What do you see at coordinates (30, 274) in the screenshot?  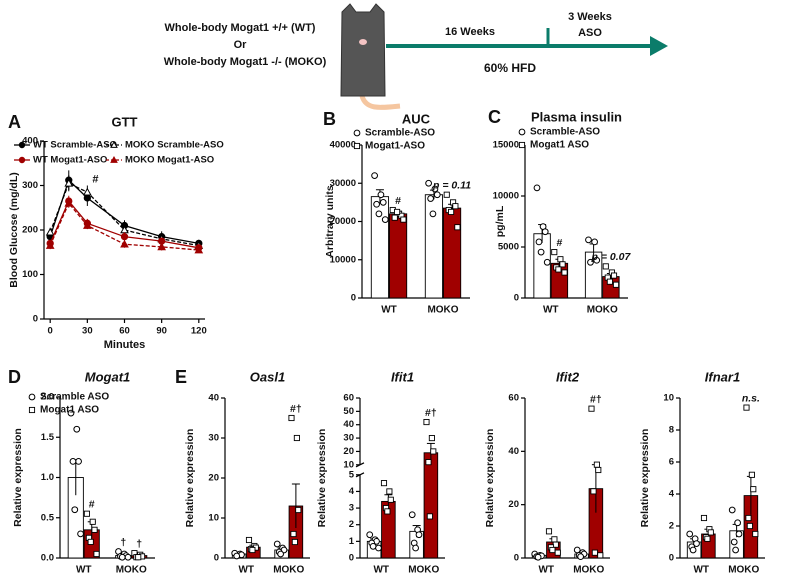 I see `y-tick-label: 100` at bounding box center [30, 274].